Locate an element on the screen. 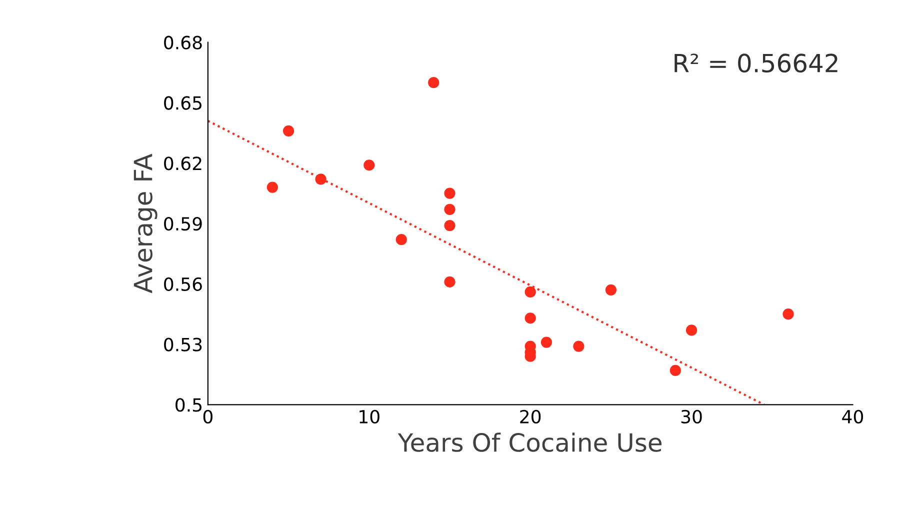 Image resolution: width=912 pixels, height=529 pixels. y-tick-label: 0.65 is located at coordinates (183, 103).